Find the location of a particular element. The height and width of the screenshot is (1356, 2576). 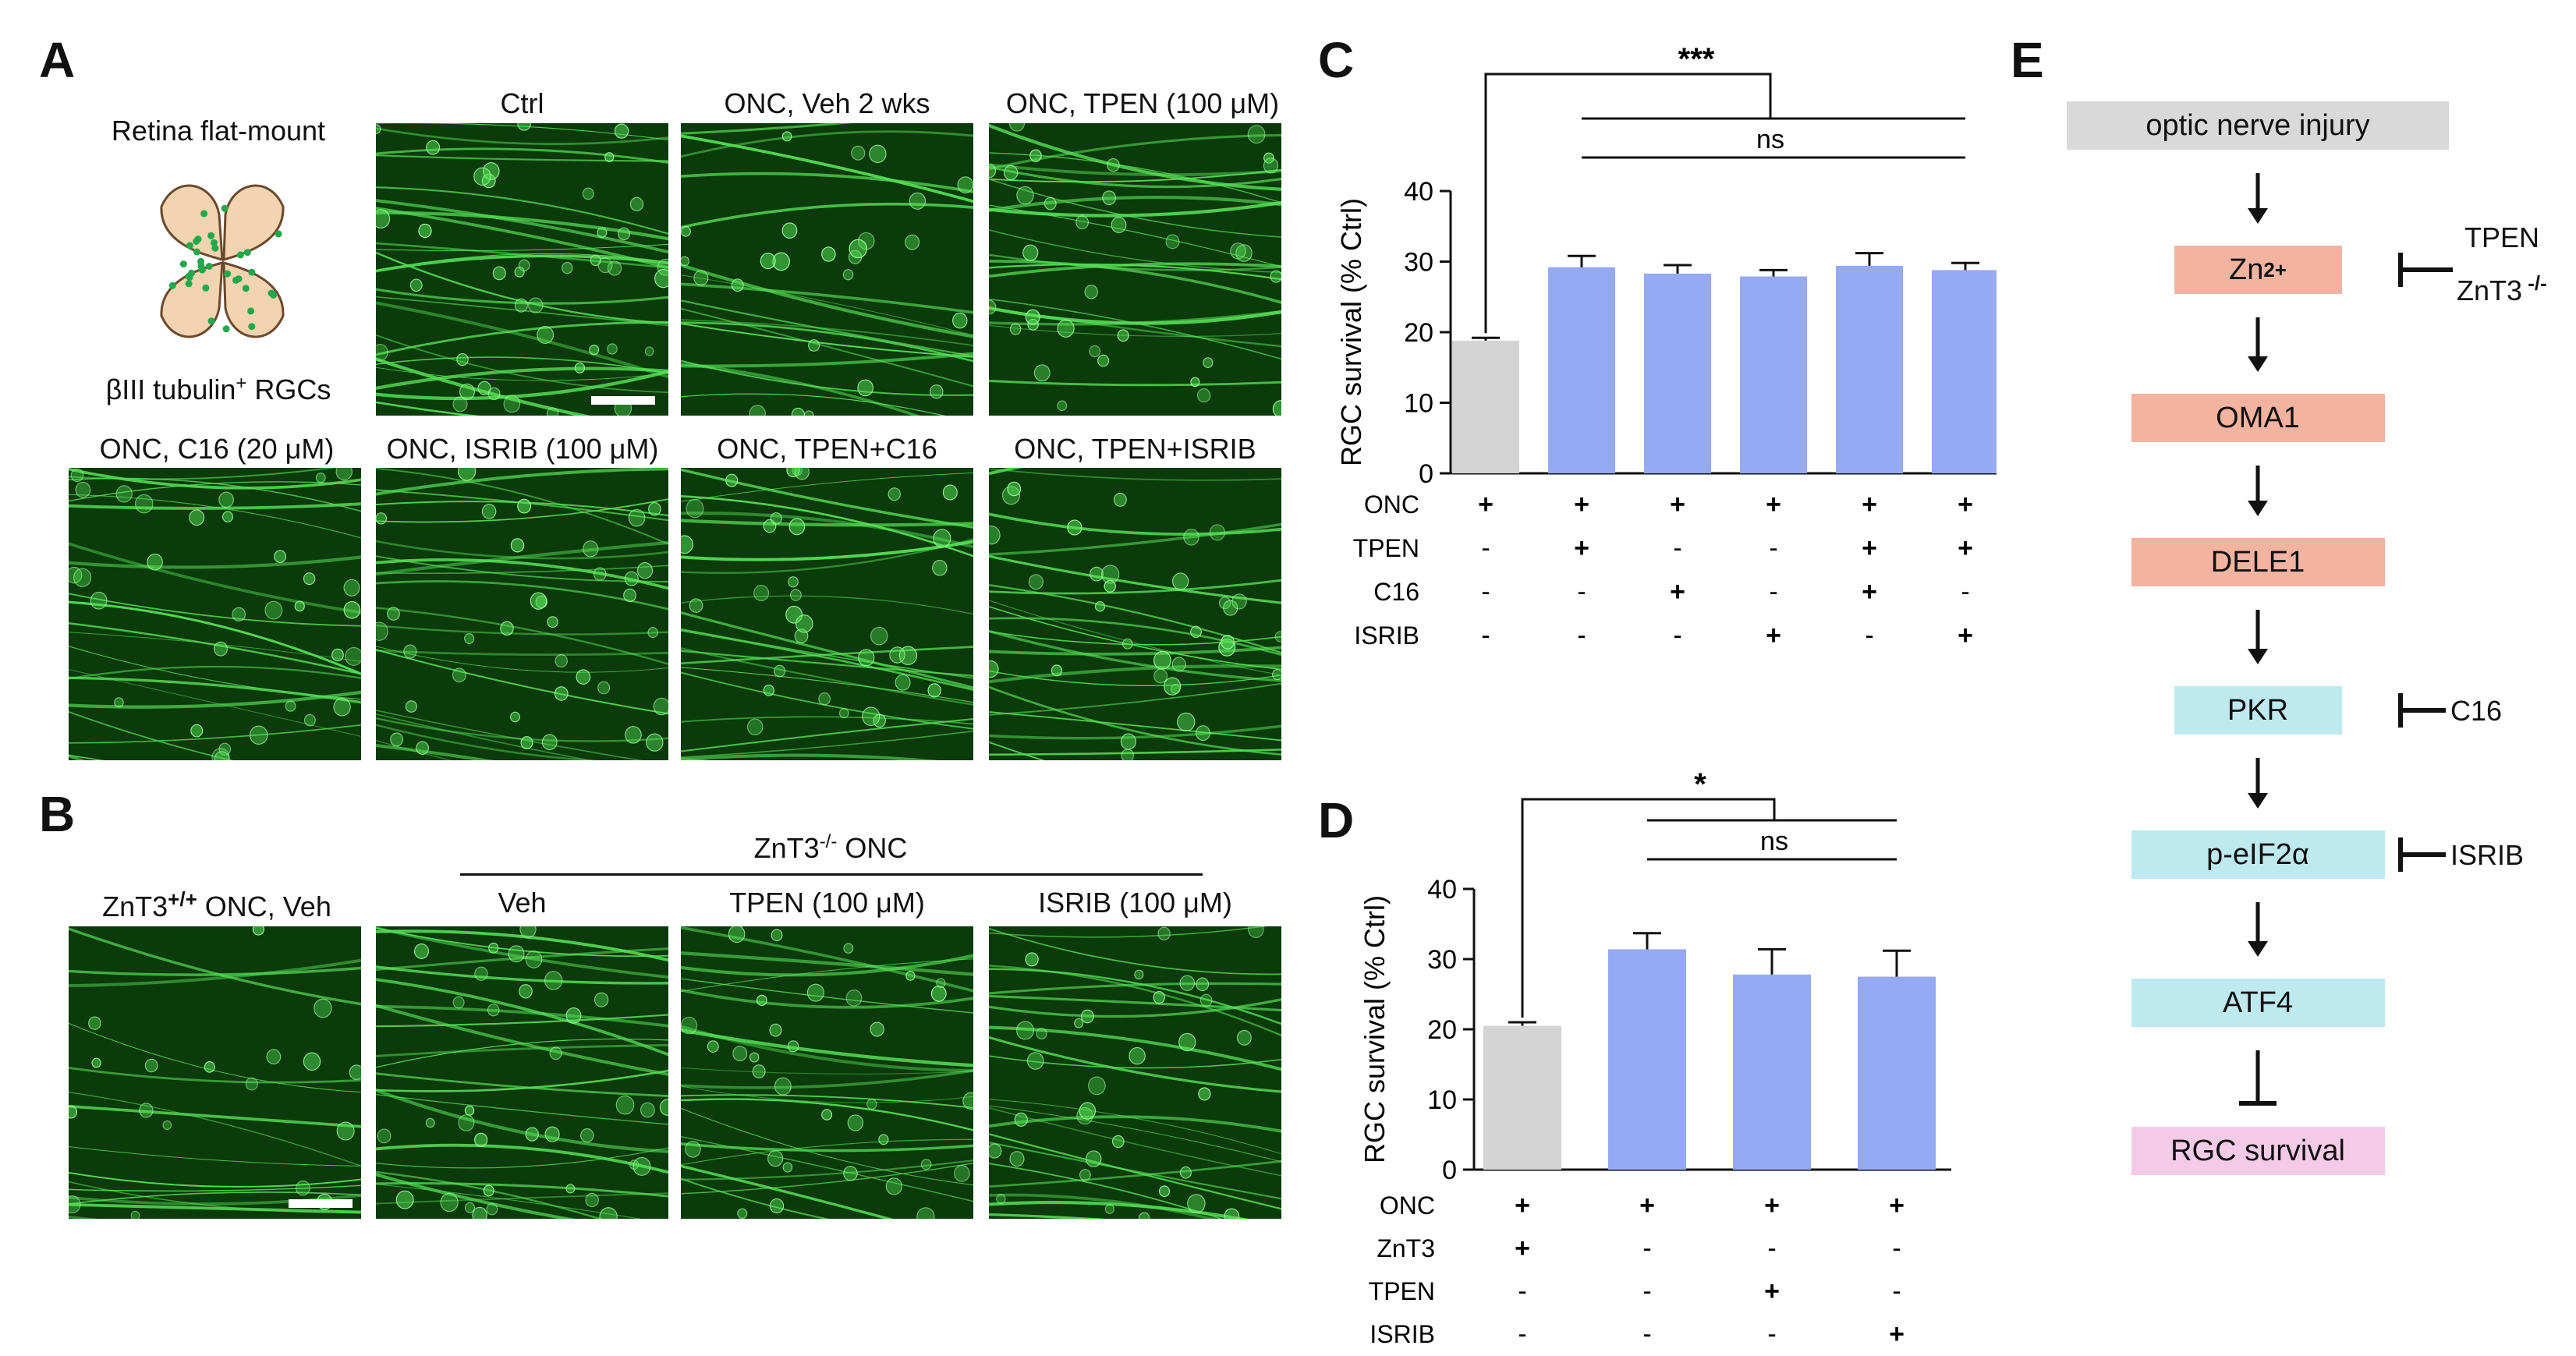

image-label-znt3-wt: ZnT3+/+ ONC, Veh is located at coordinates (216, 904).